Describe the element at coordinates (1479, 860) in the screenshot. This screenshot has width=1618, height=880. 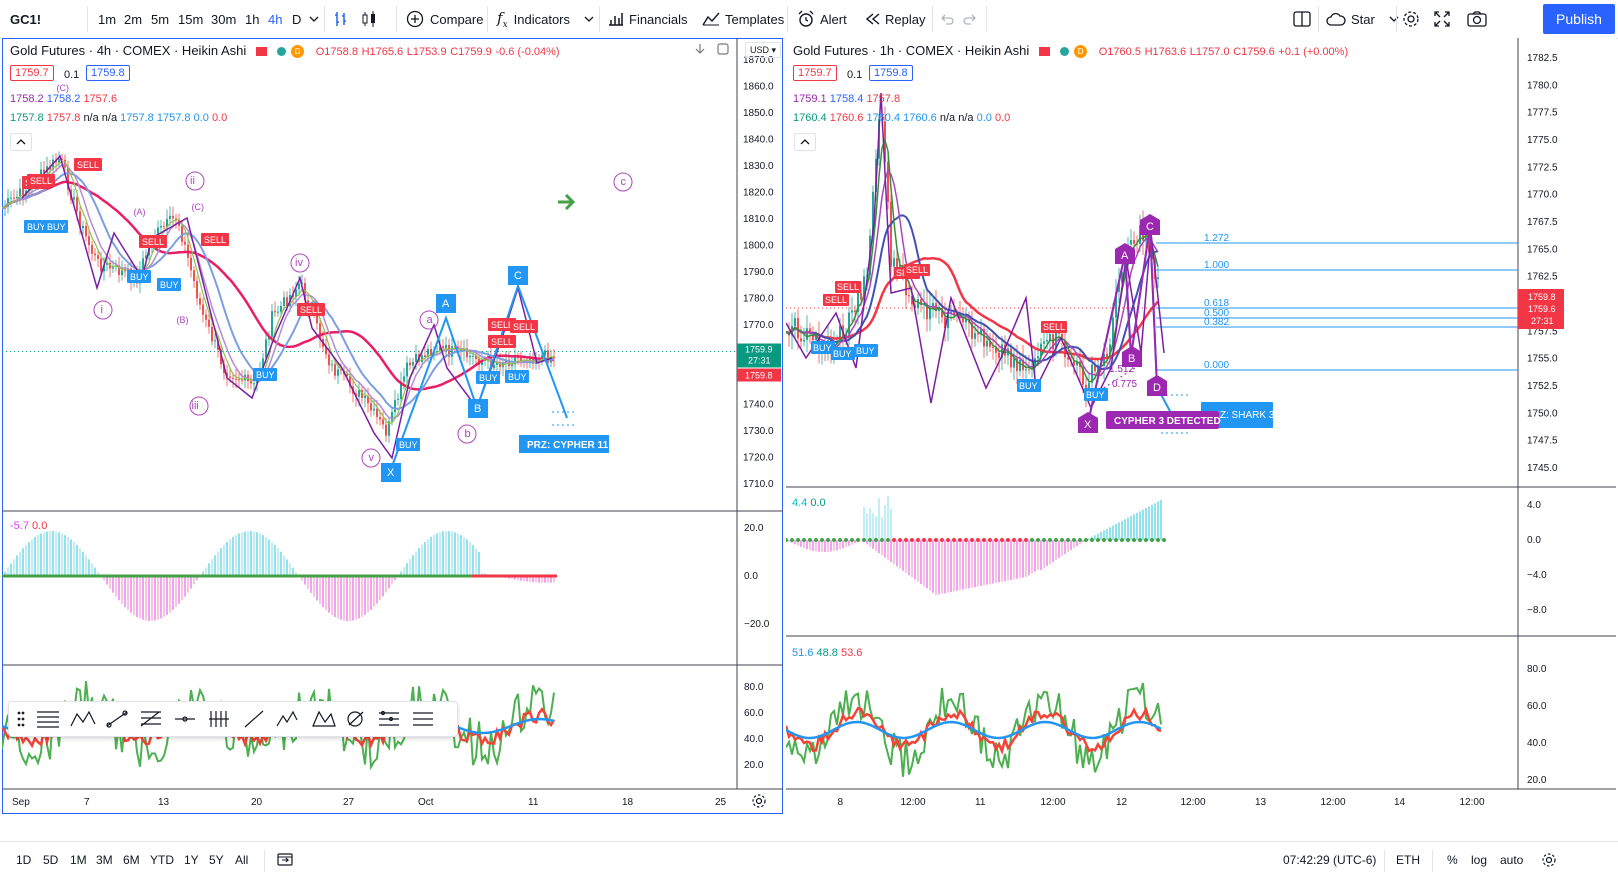
I see `log-scale-toggle: log` at that location.